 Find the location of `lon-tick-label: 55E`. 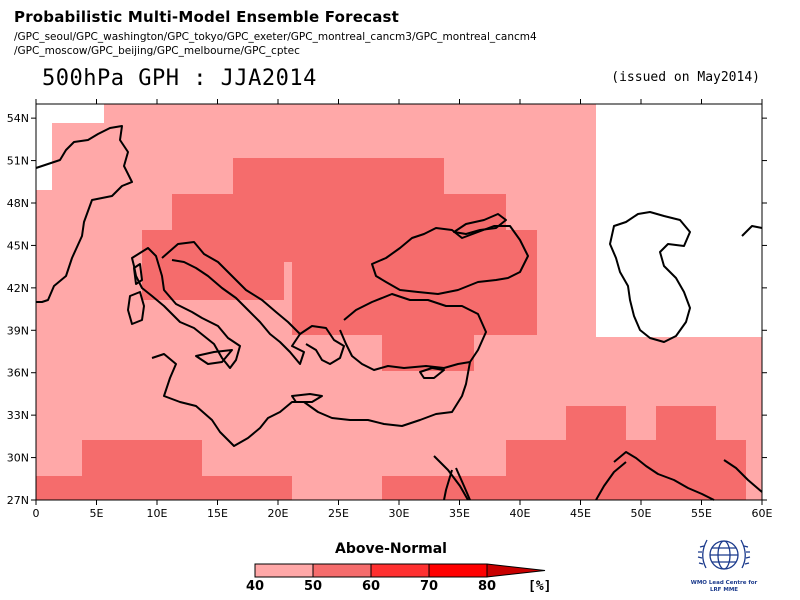

lon-tick-label: 55E is located at coordinates (701, 513).